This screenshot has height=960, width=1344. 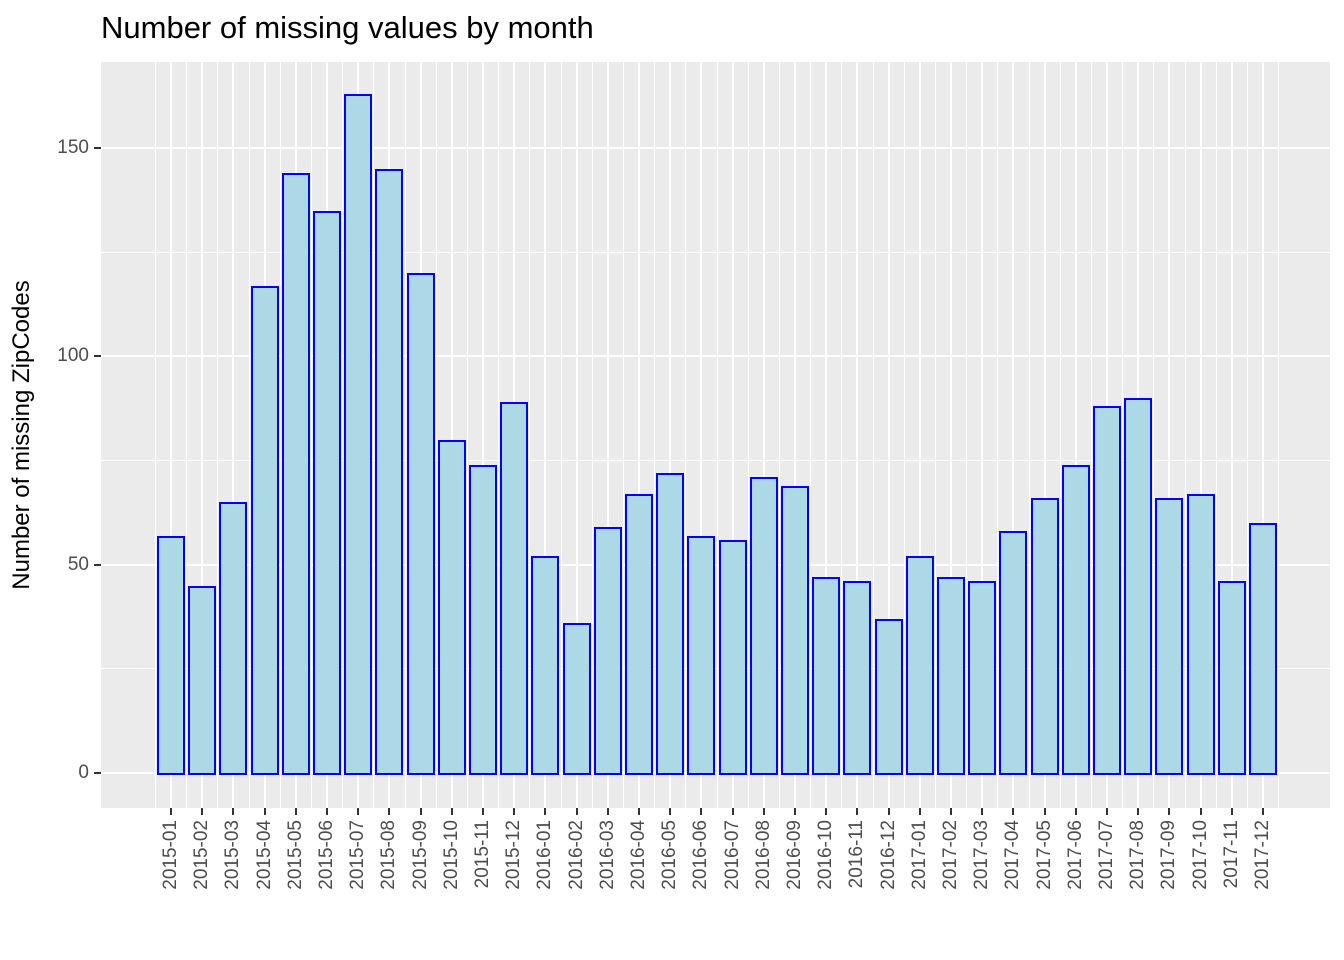 I want to click on x-tick-label: 2016-12, so click(x=888, y=855).